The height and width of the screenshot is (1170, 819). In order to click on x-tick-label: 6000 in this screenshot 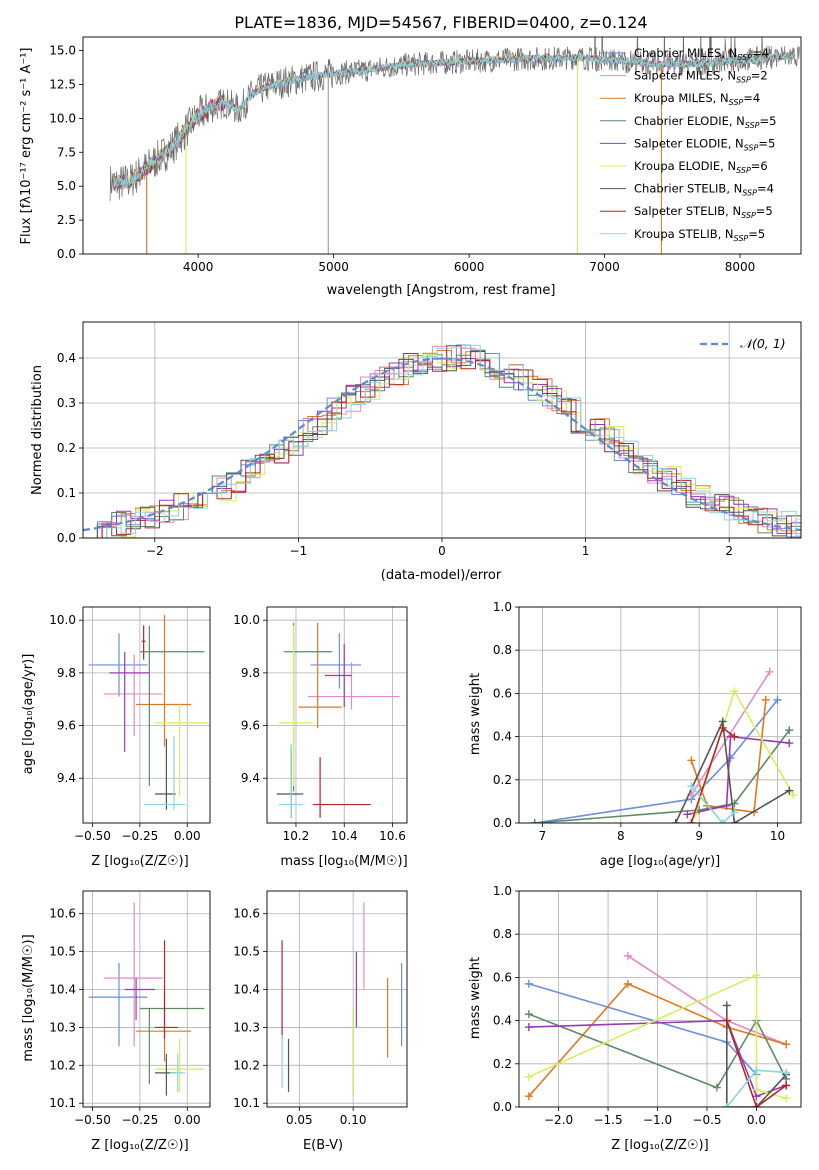, I will do `click(469, 267)`.